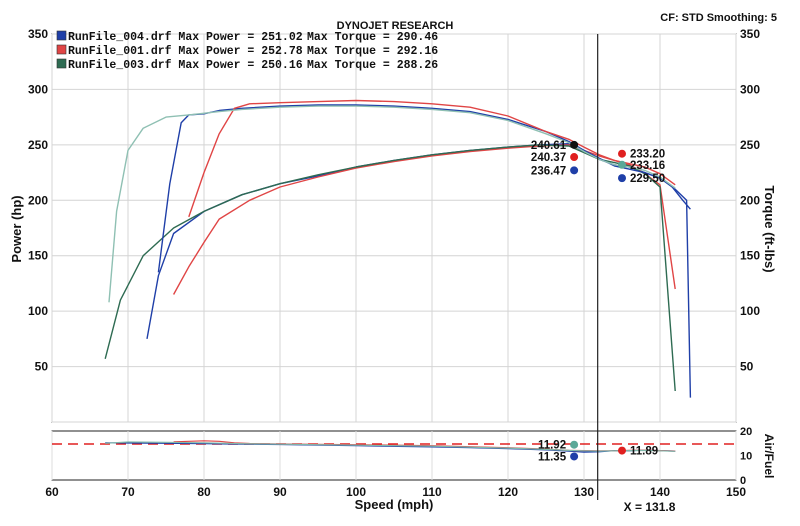 This screenshot has height=526, width=800. What do you see at coordinates (647, 179) in the screenshot?
I see `power-marker-label: 229.50` at bounding box center [647, 179].